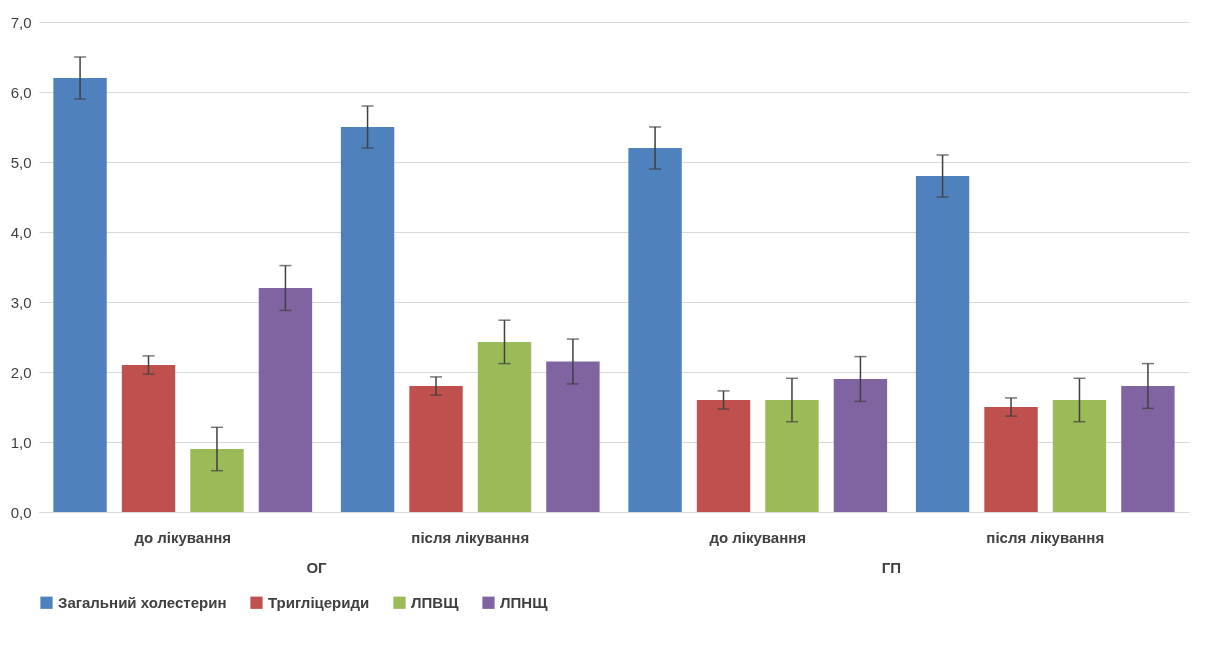 The height and width of the screenshot is (669, 1219). Describe the element at coordinates (21, 162) in the screenshot. I see `y-tick-label: 5,0` at that location.